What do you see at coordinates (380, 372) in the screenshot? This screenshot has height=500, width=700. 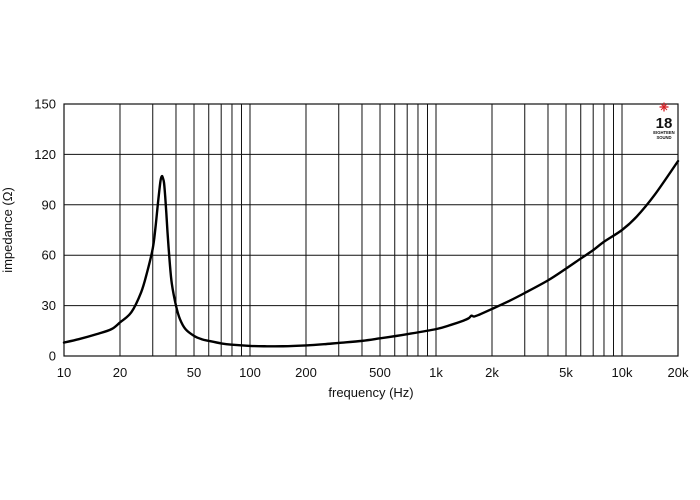 I see `x-tick-label: 500` at bounding box center [380, 372].